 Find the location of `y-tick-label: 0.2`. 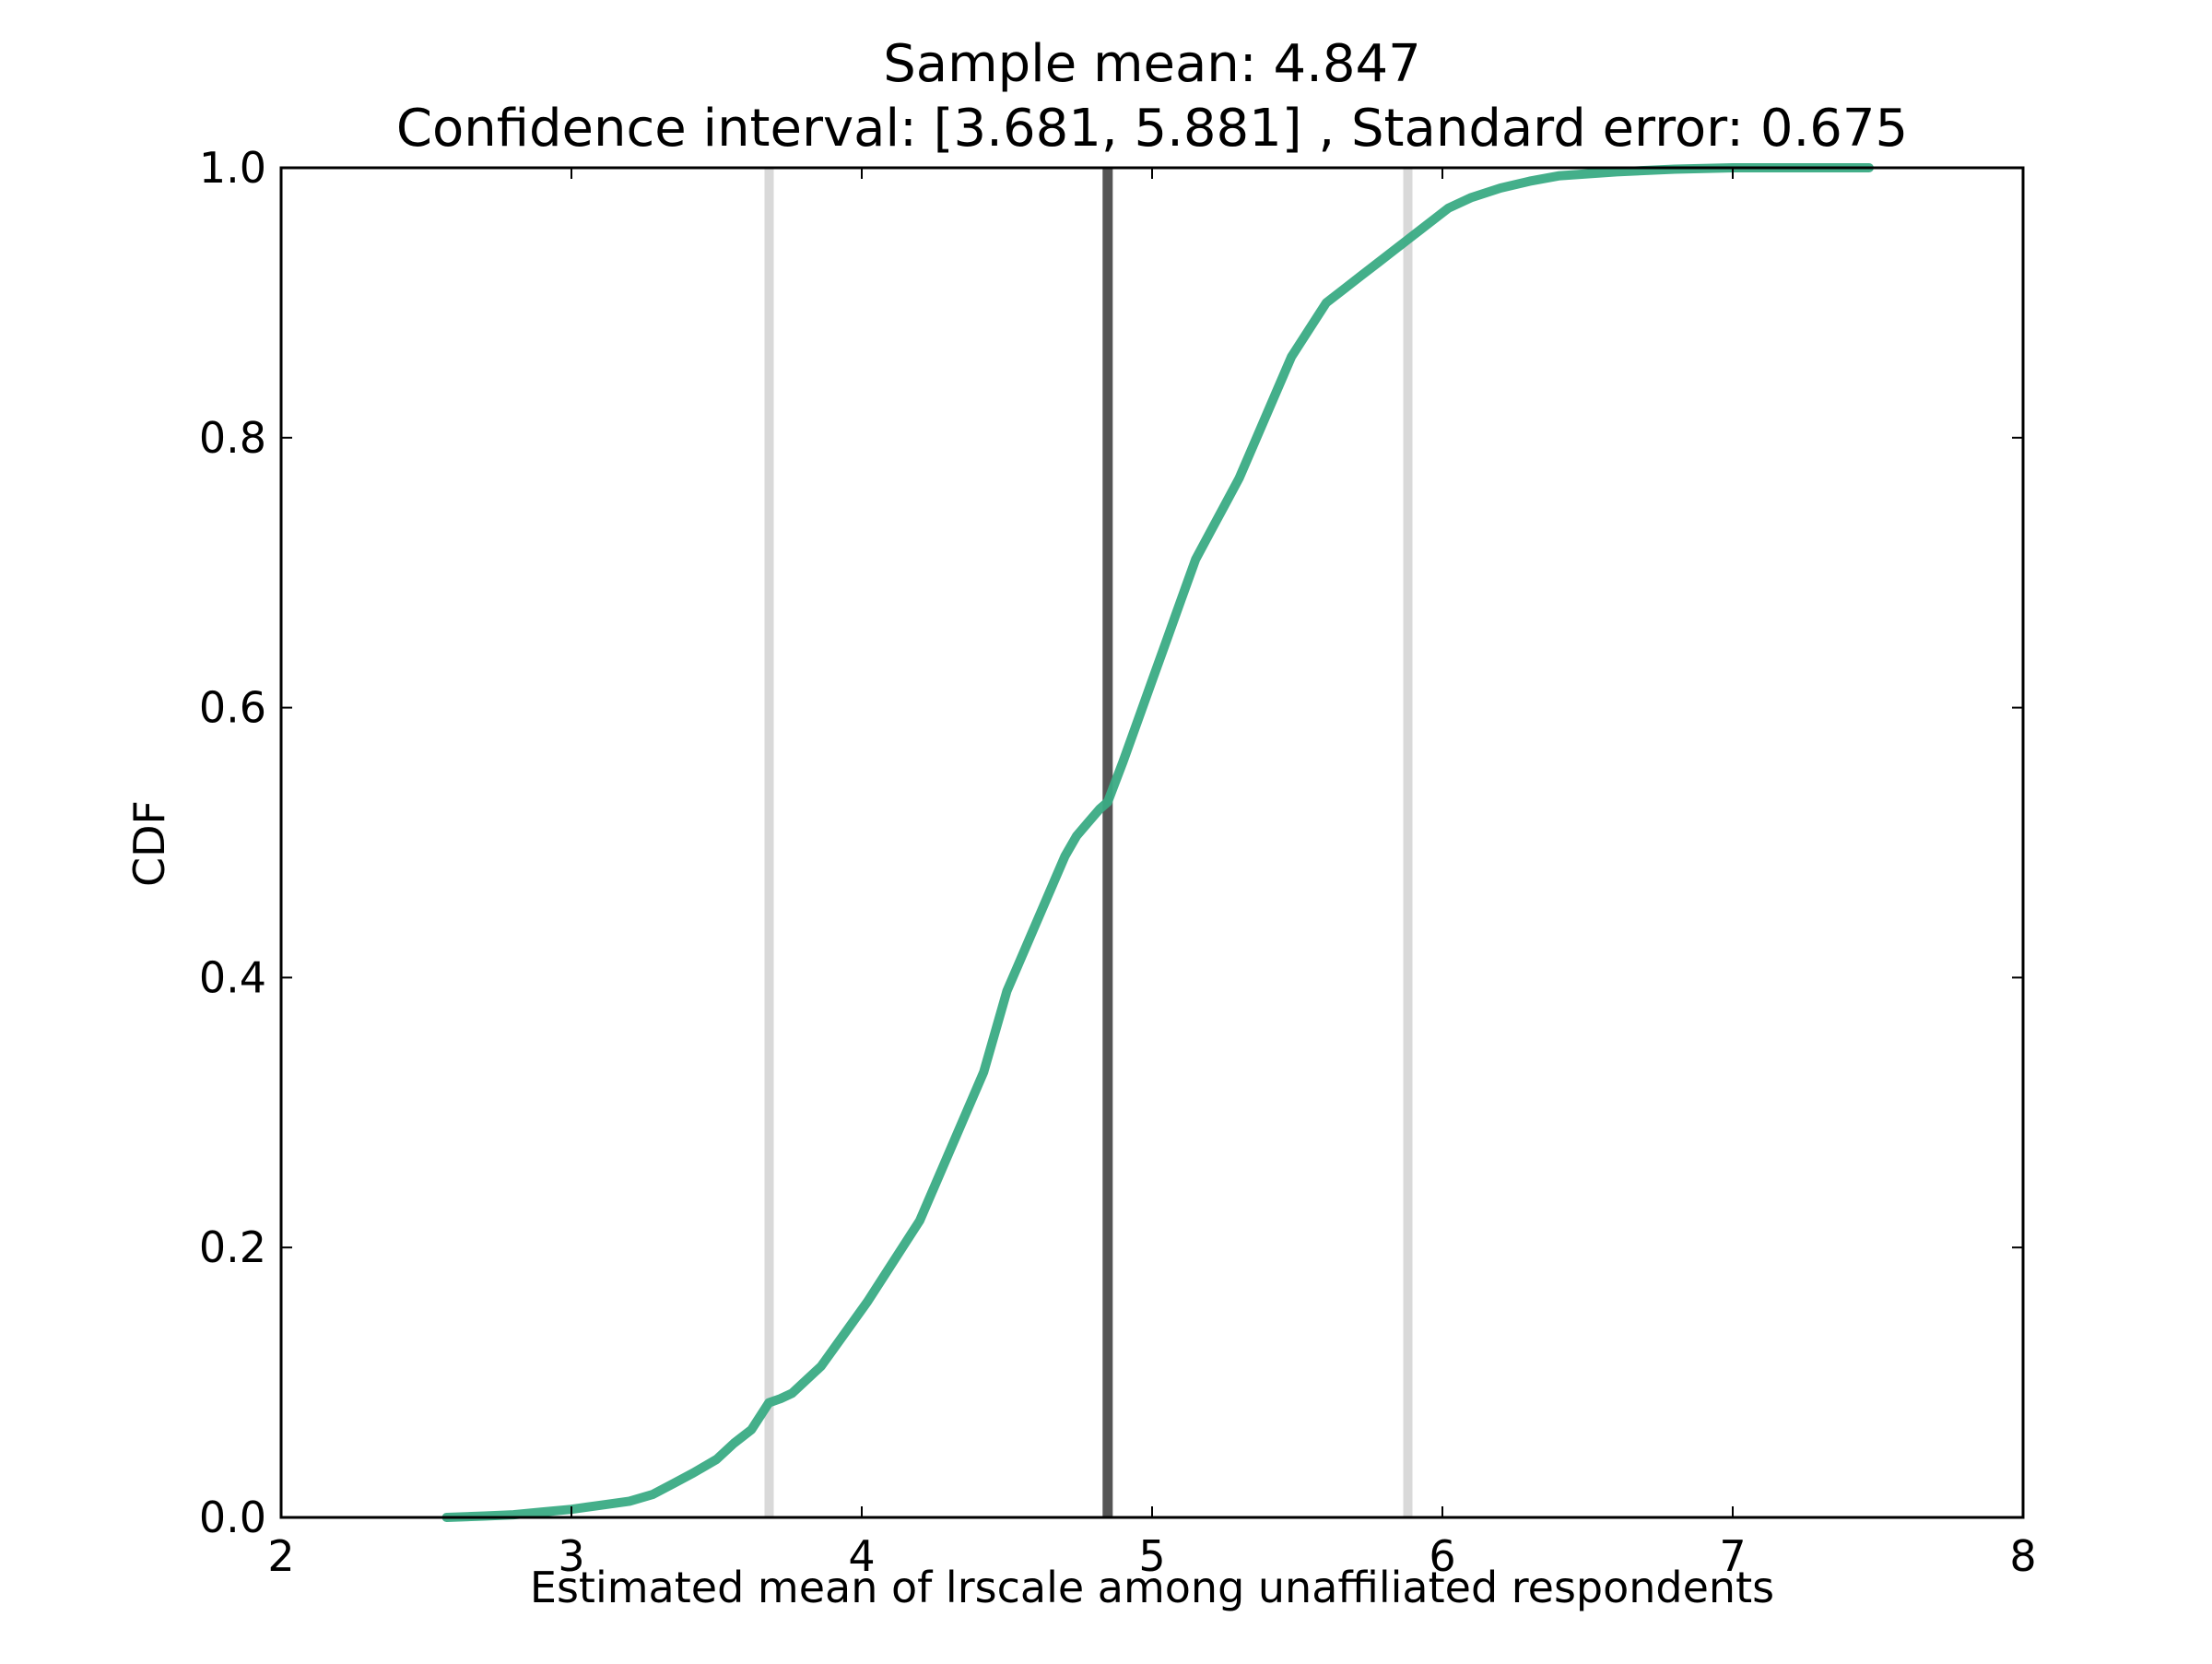

y-tick-label: 0.2 is located at coordinates (232, 1247).